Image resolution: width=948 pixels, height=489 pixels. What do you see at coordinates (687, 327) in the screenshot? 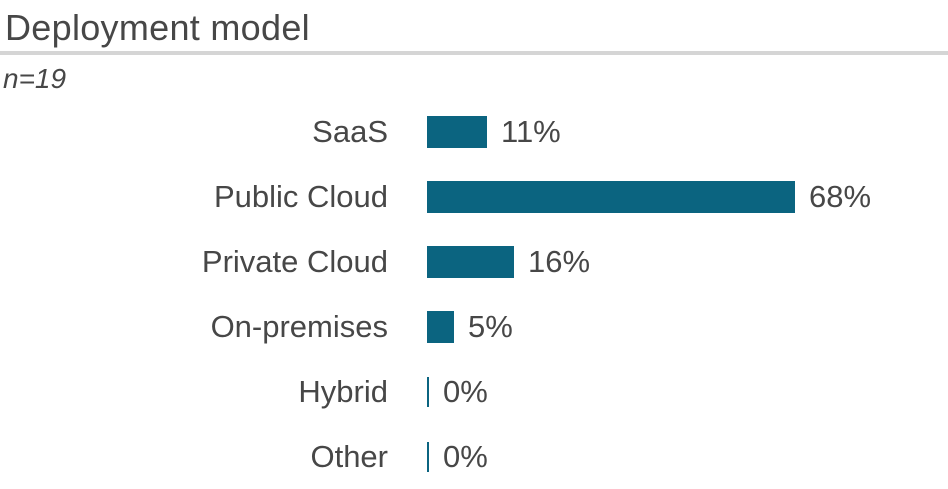
I see `bar-track: 5%` at bounding box center [687, 327].